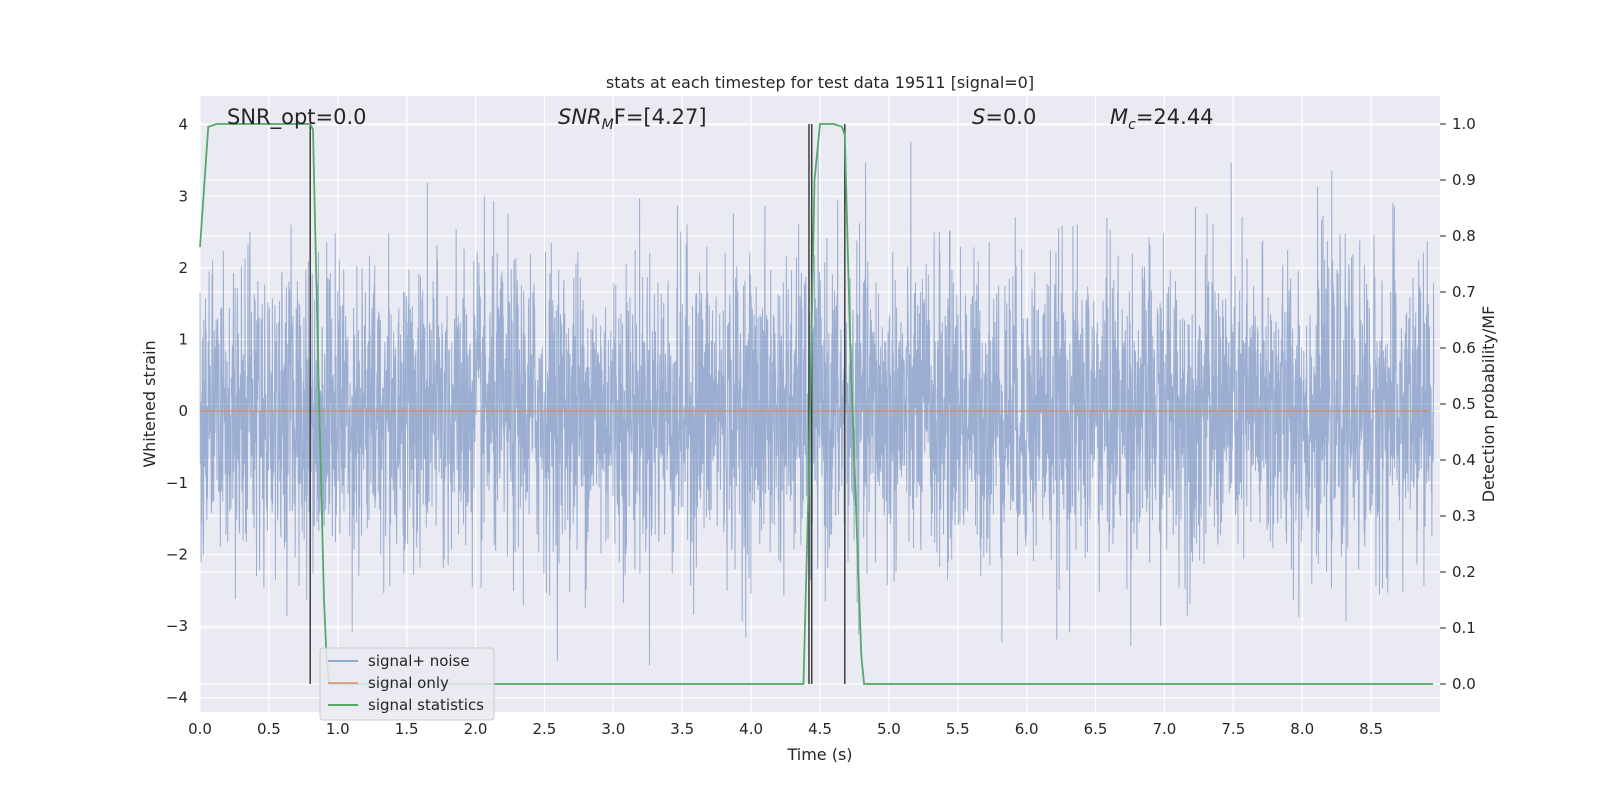 This screenshot has width=1600, height=800. I want to click on y2-tick-label: 0.3, so click(1464, 516).